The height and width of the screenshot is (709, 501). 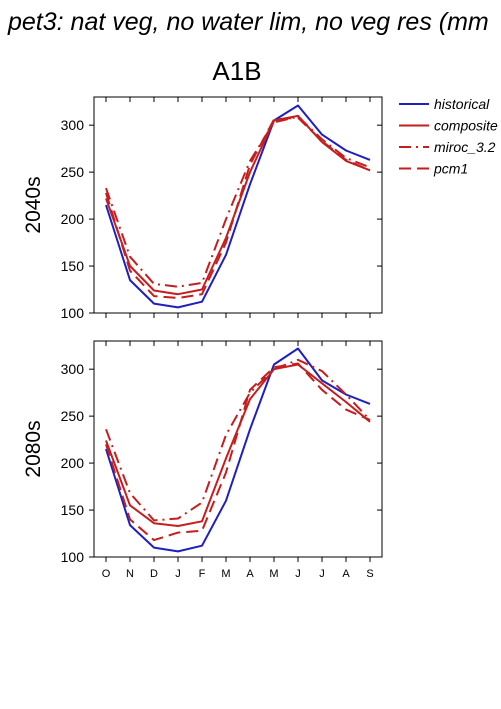 What do you see at coordinates (369, 574) in the screenshot?
I see `x-tick-label: S` at bounding box center [369, 574].